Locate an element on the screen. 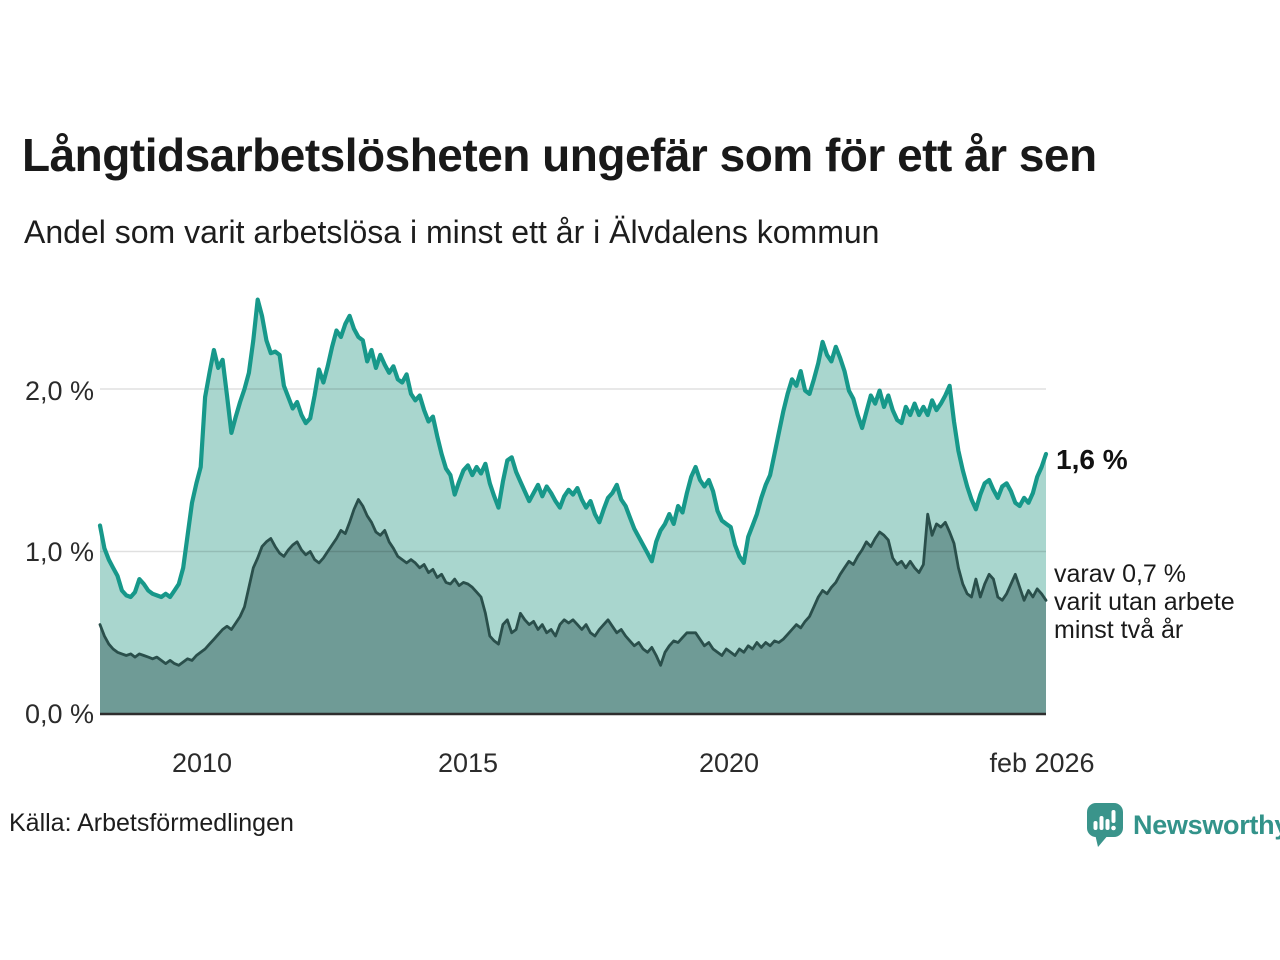  x-axis-tick-2015: 2015 is located at coordinates (468, 763).